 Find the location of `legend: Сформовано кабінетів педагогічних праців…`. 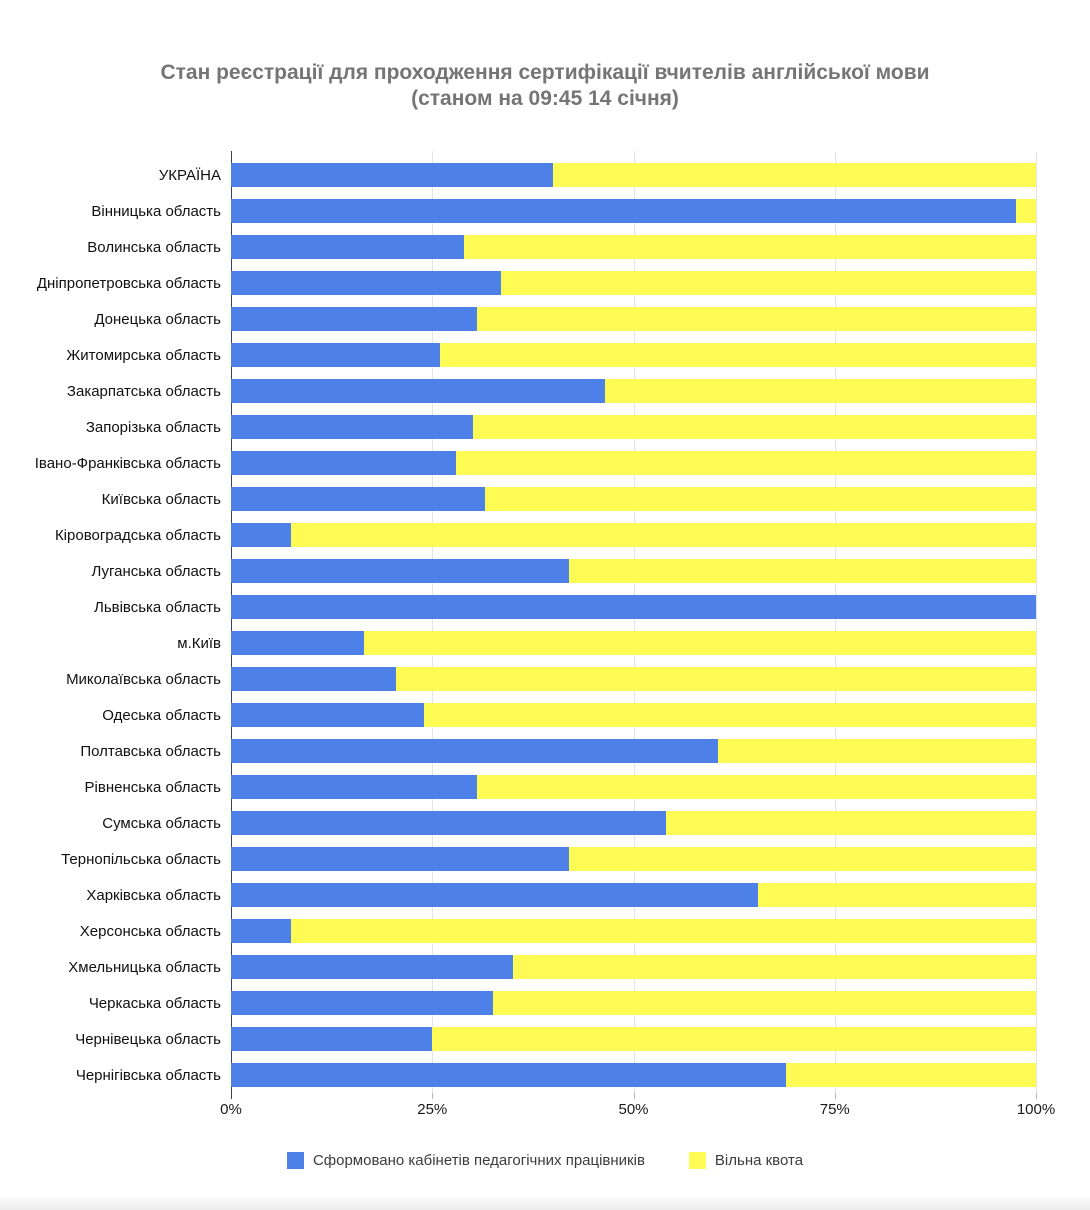

legend: Сформовано кабінетів педагогічних праців… is located at coordinates (545, 1160).